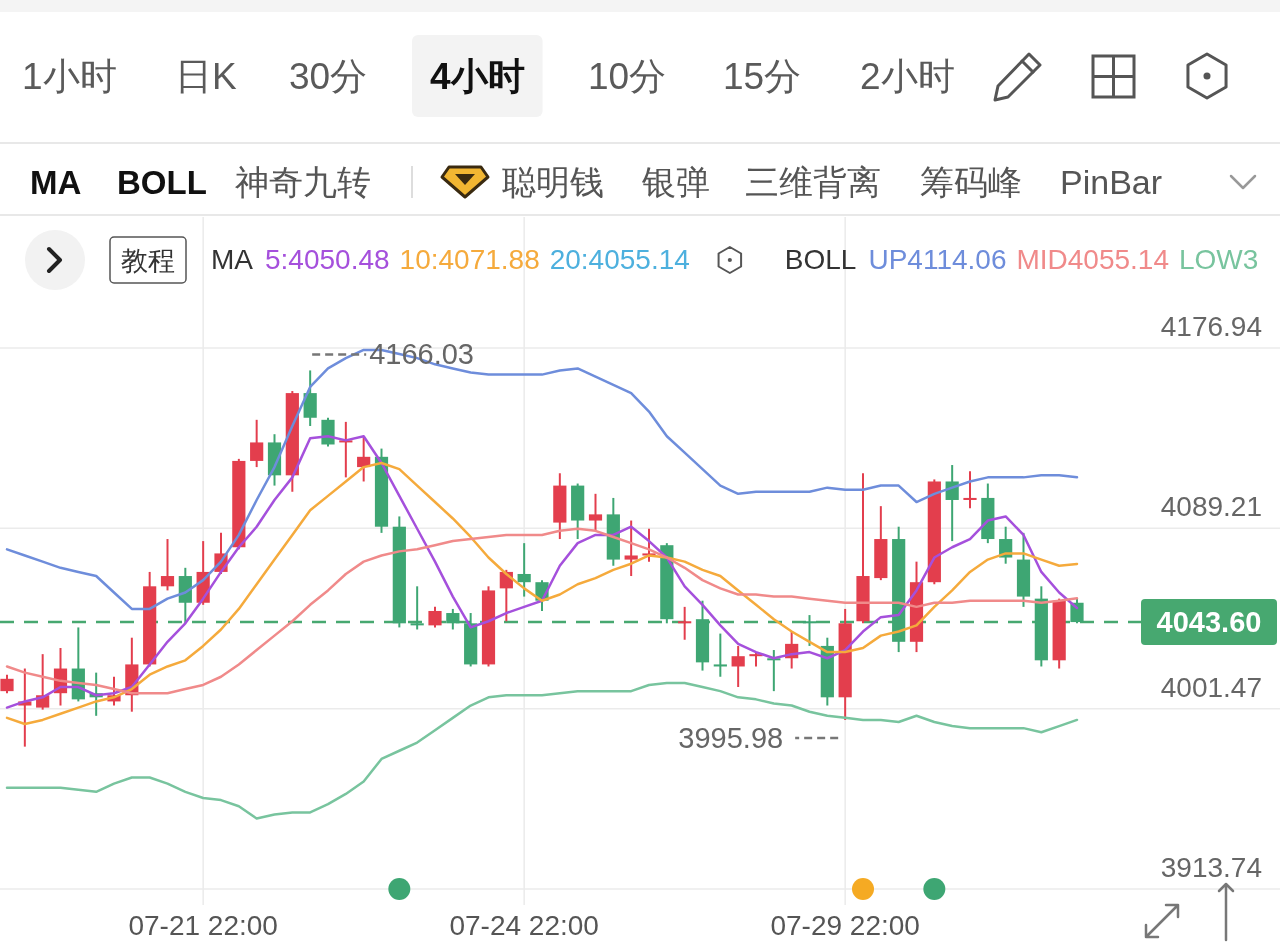 This screenshot has width=1280, height=943. What do you see at coordinates (731, 737) in the screenshot?
I see `annotation: 3995.98` at bounding box center [731, 737].